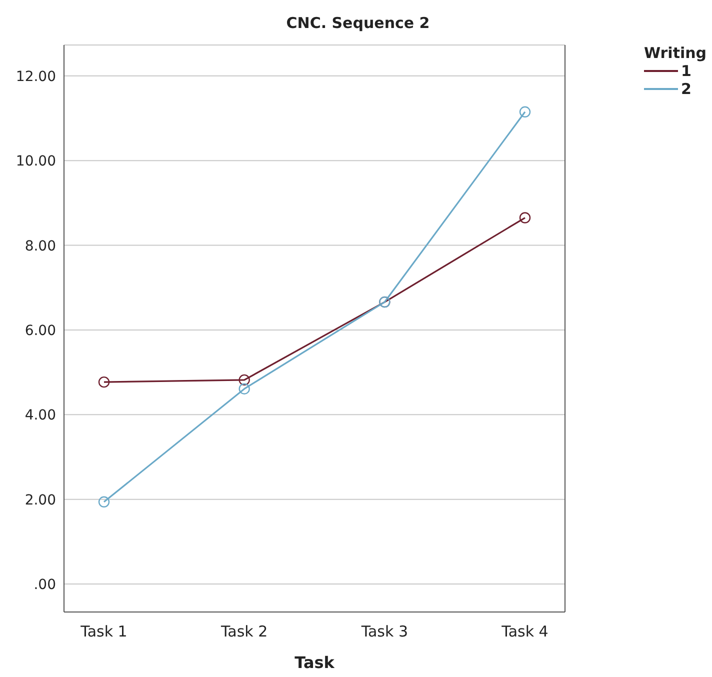 Image resolution: width=712 pixels, height=677 pixels. Describe the element at coordinates (36, 162) in the screenshot. I see `y-tick-label: 10.00` at that location.